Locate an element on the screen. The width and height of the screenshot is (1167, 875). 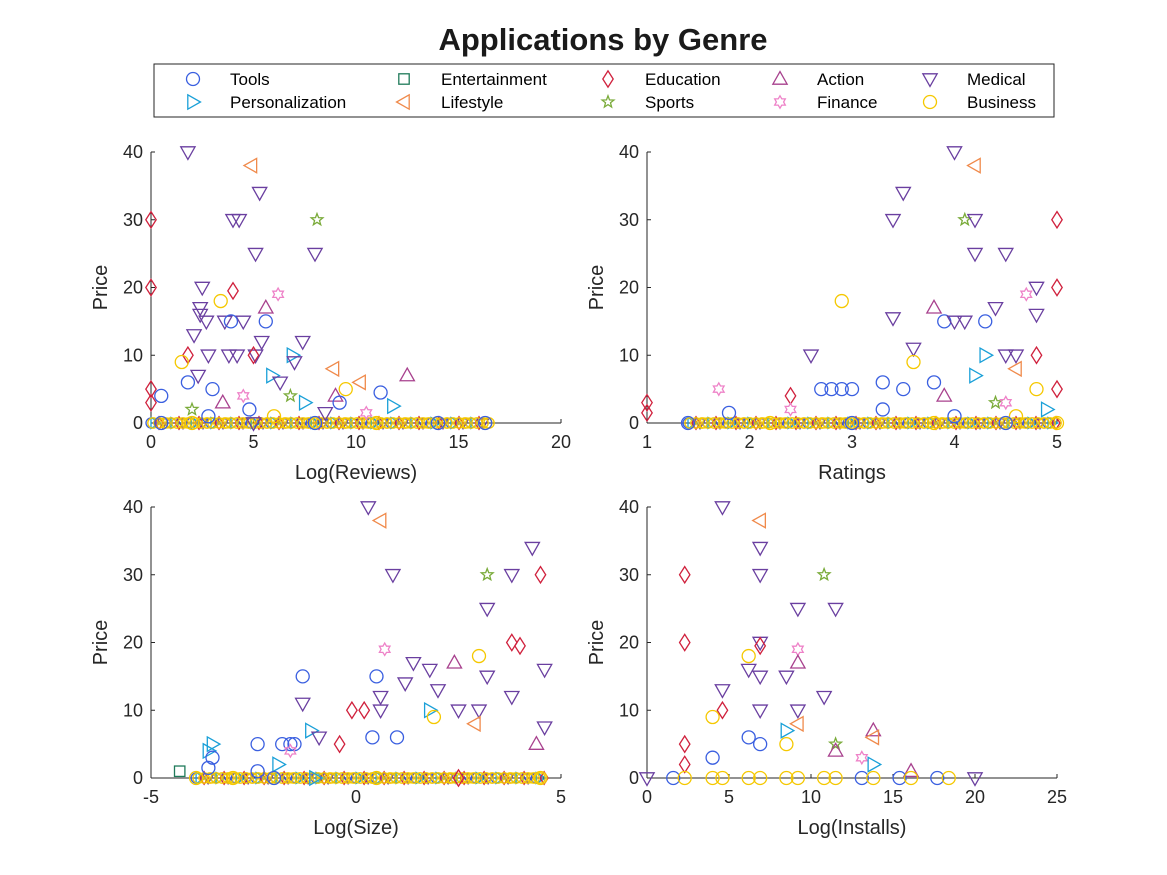
legend-box is located at coordinates (604, 90).